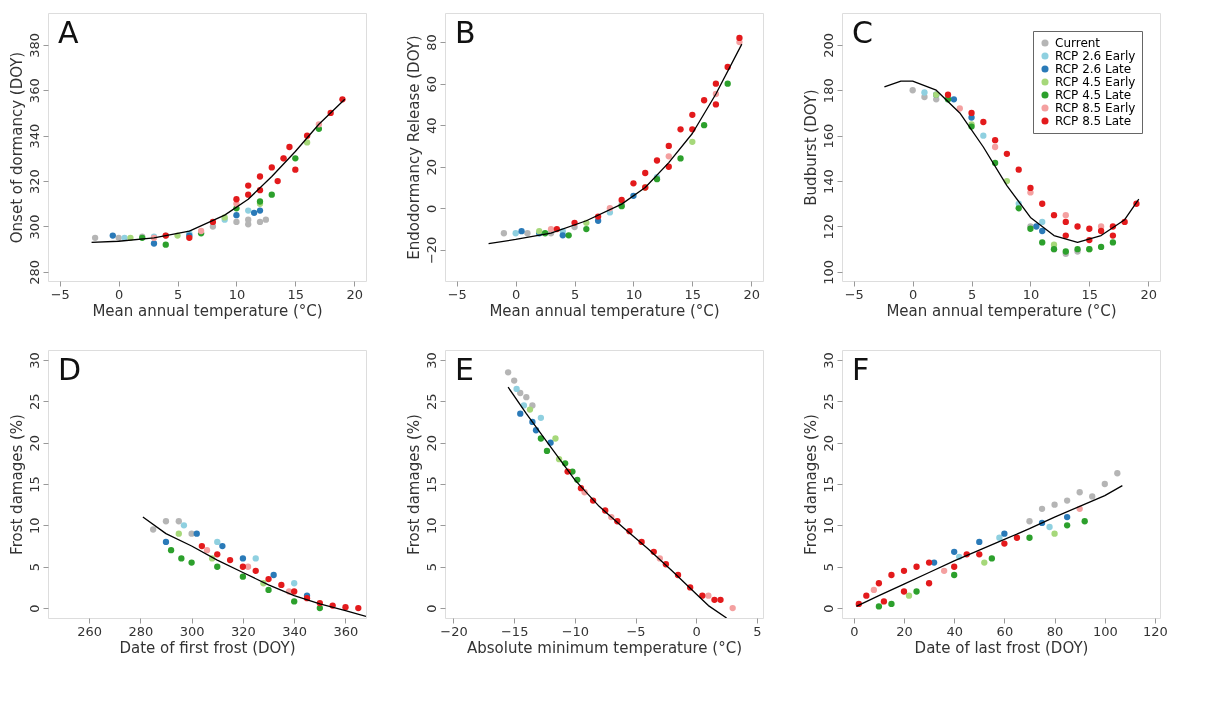  I want to click on y-tick-label: 300, so click(34, 227).